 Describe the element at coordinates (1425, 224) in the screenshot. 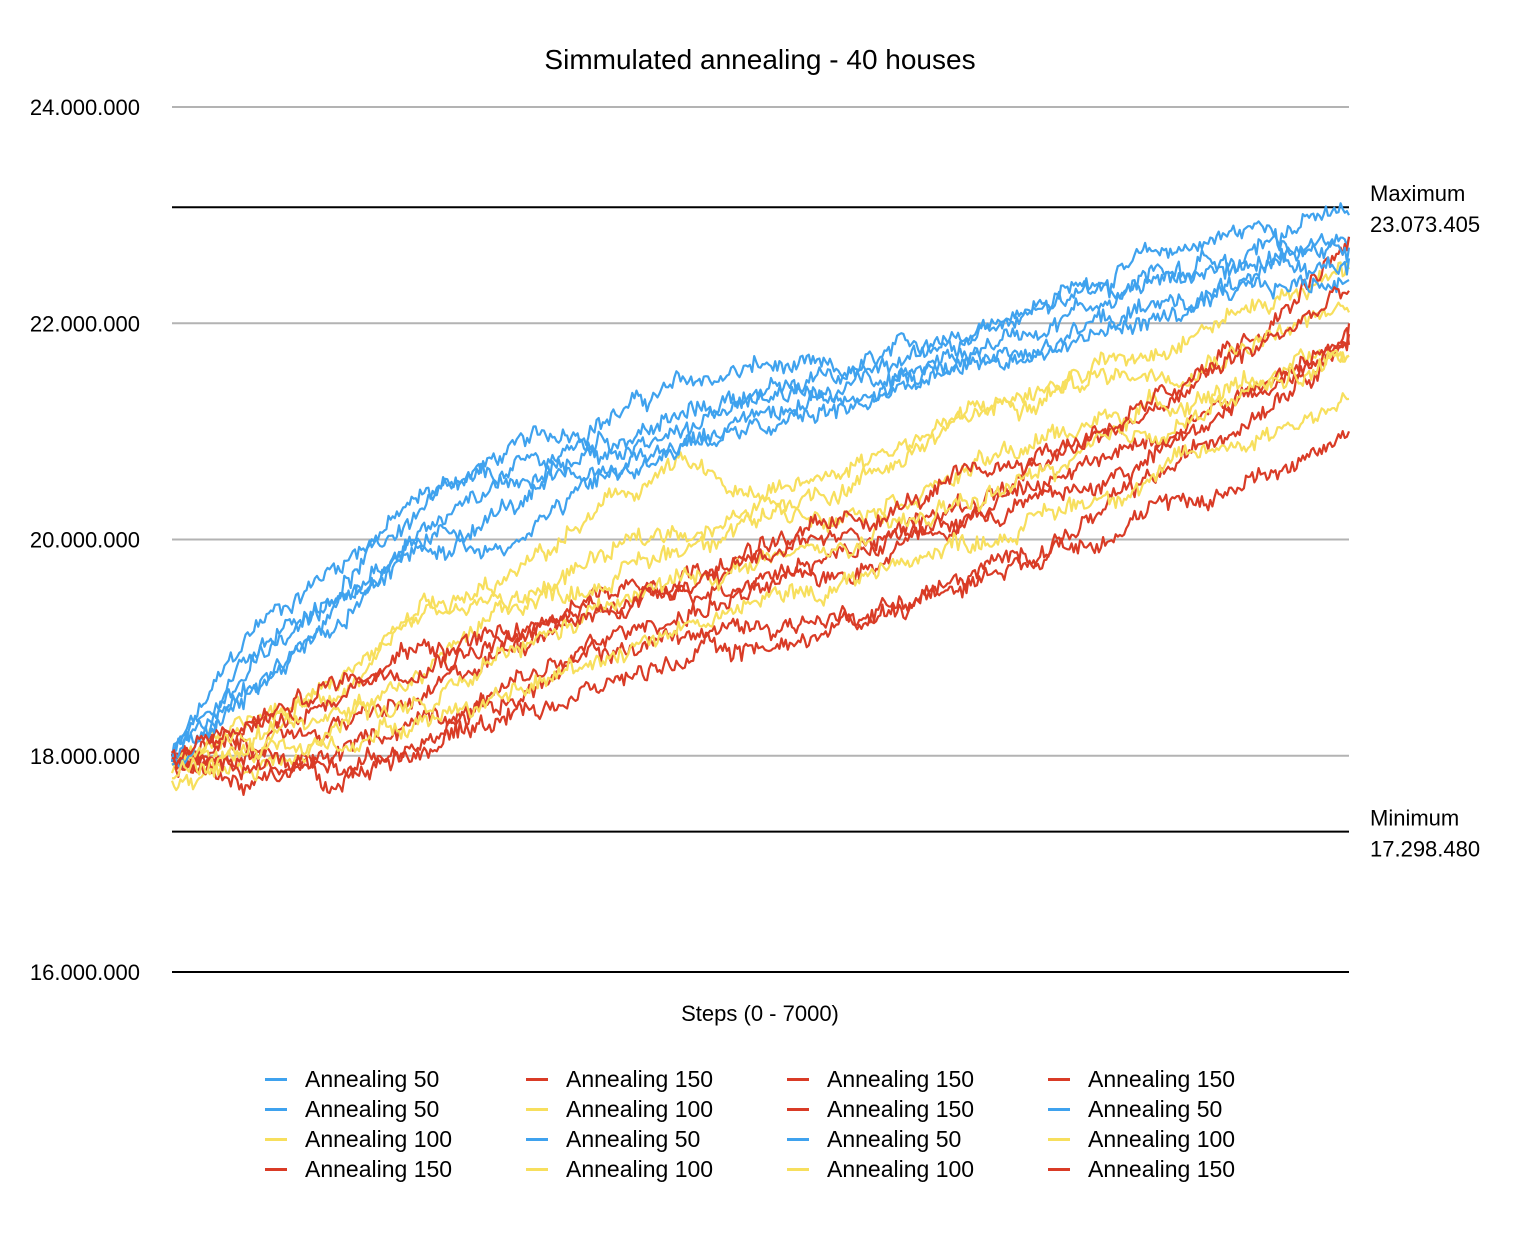

I see `maximum-value: 23.073.405` at that location.